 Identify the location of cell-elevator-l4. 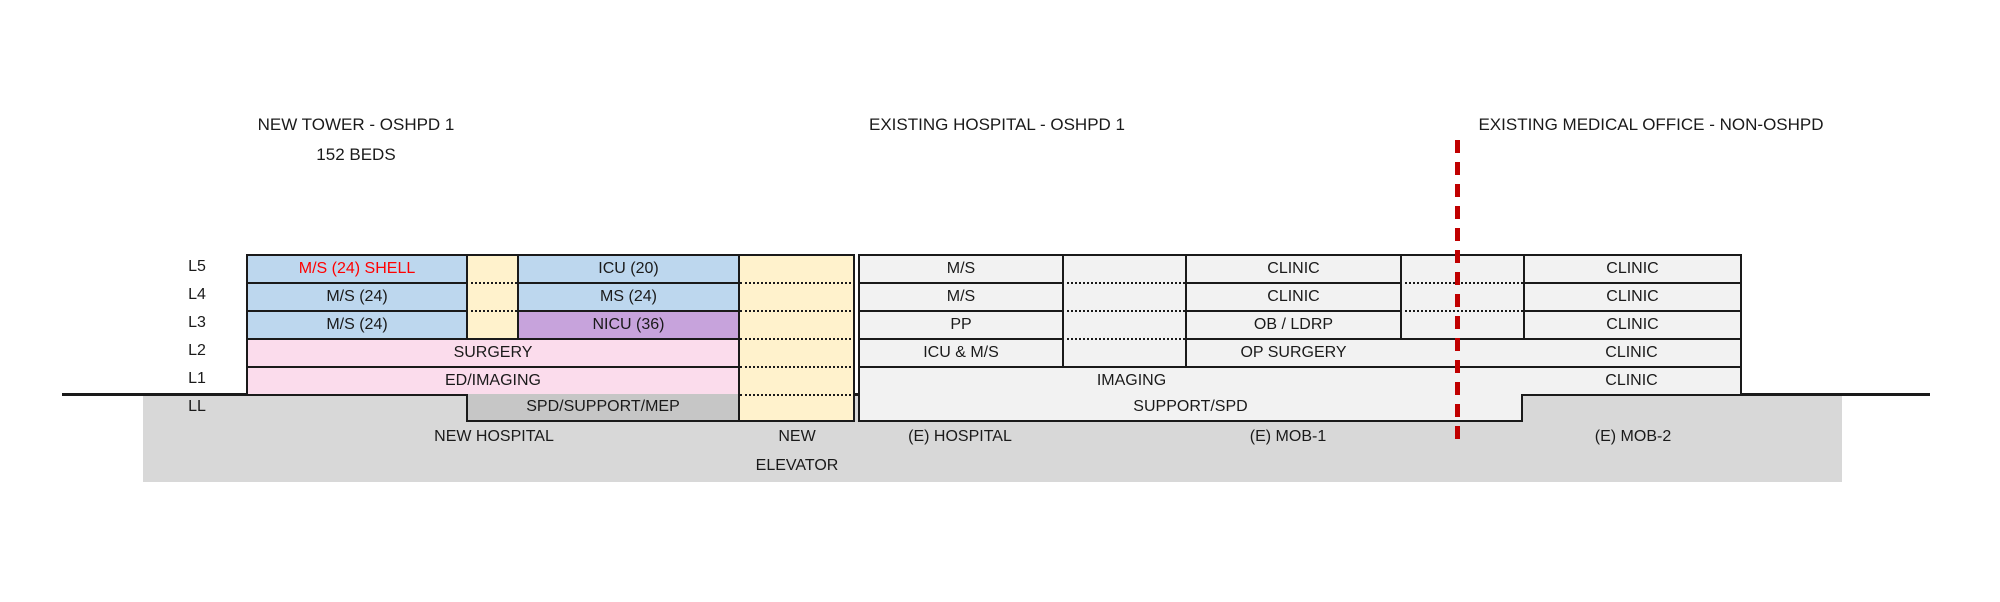
(797, 296).